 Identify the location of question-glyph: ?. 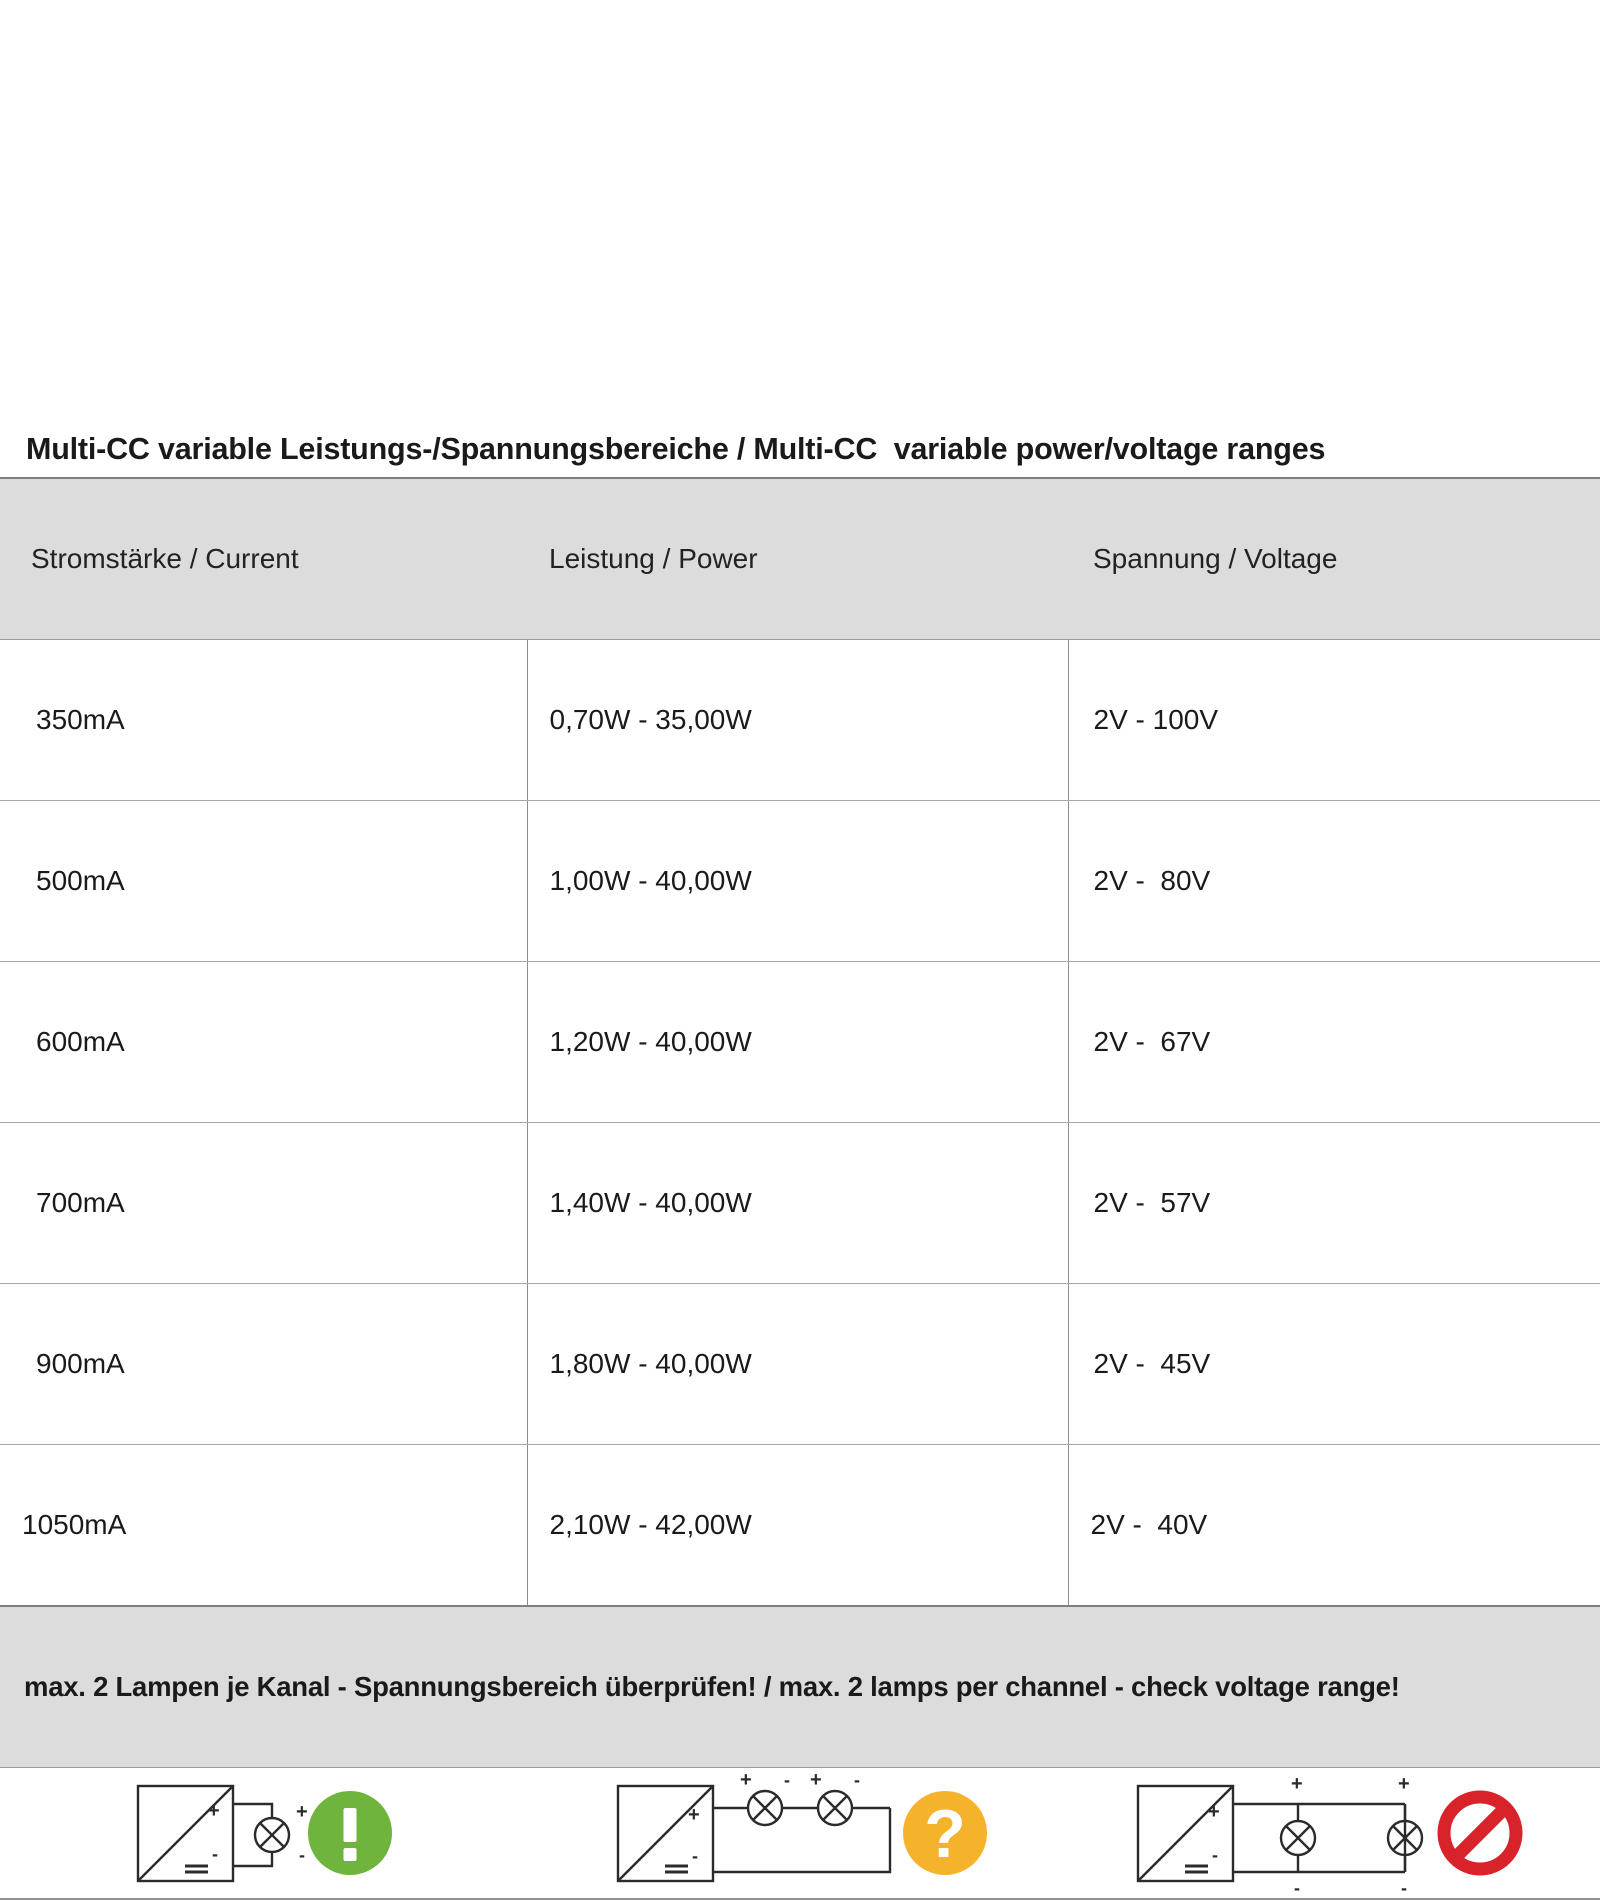
(945, 1834).